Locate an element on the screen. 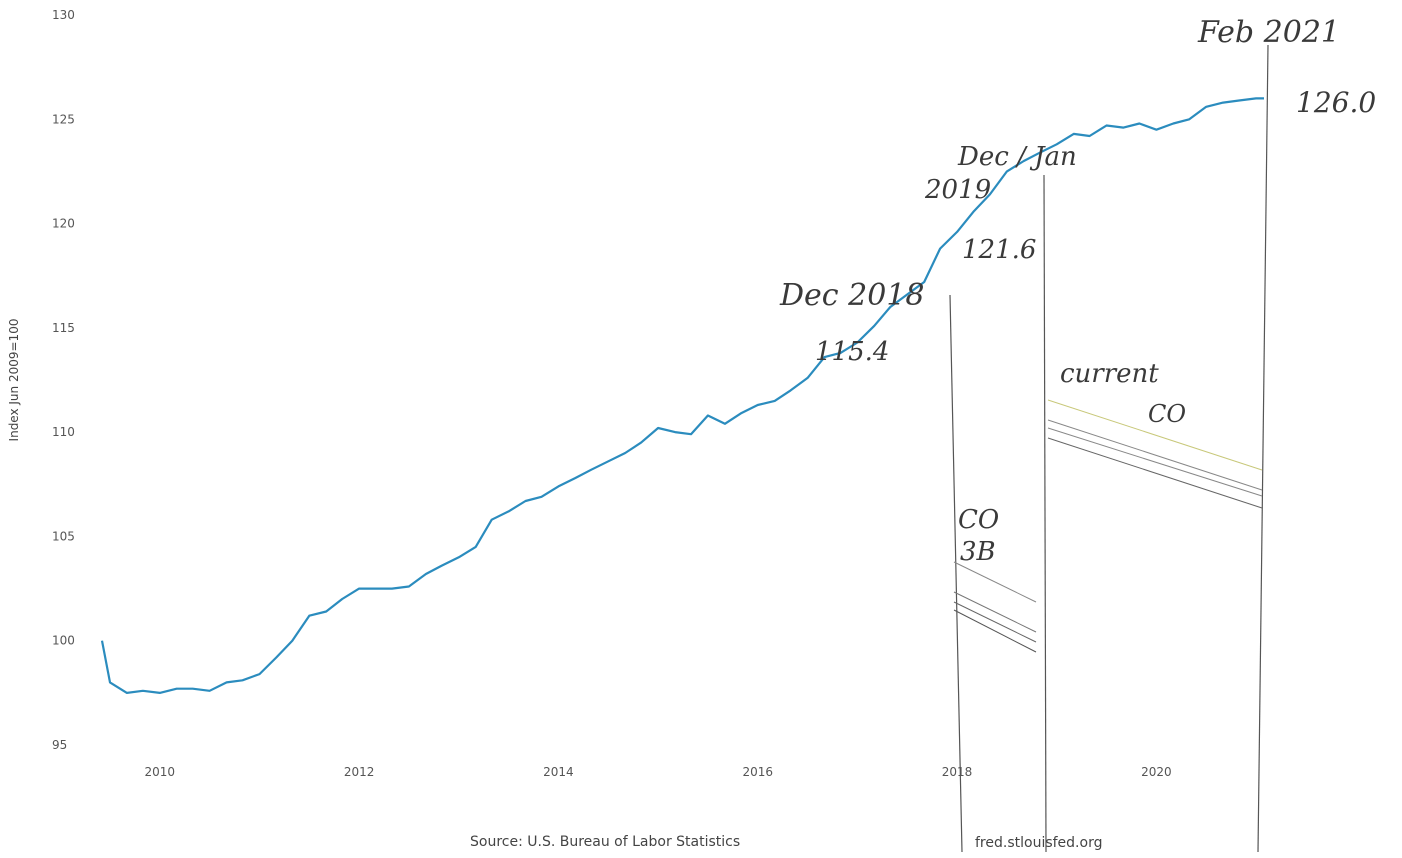 The height and width of the screenshot is (858, 1402). annotation-3b: 3B is located at coordinates (978, 552).